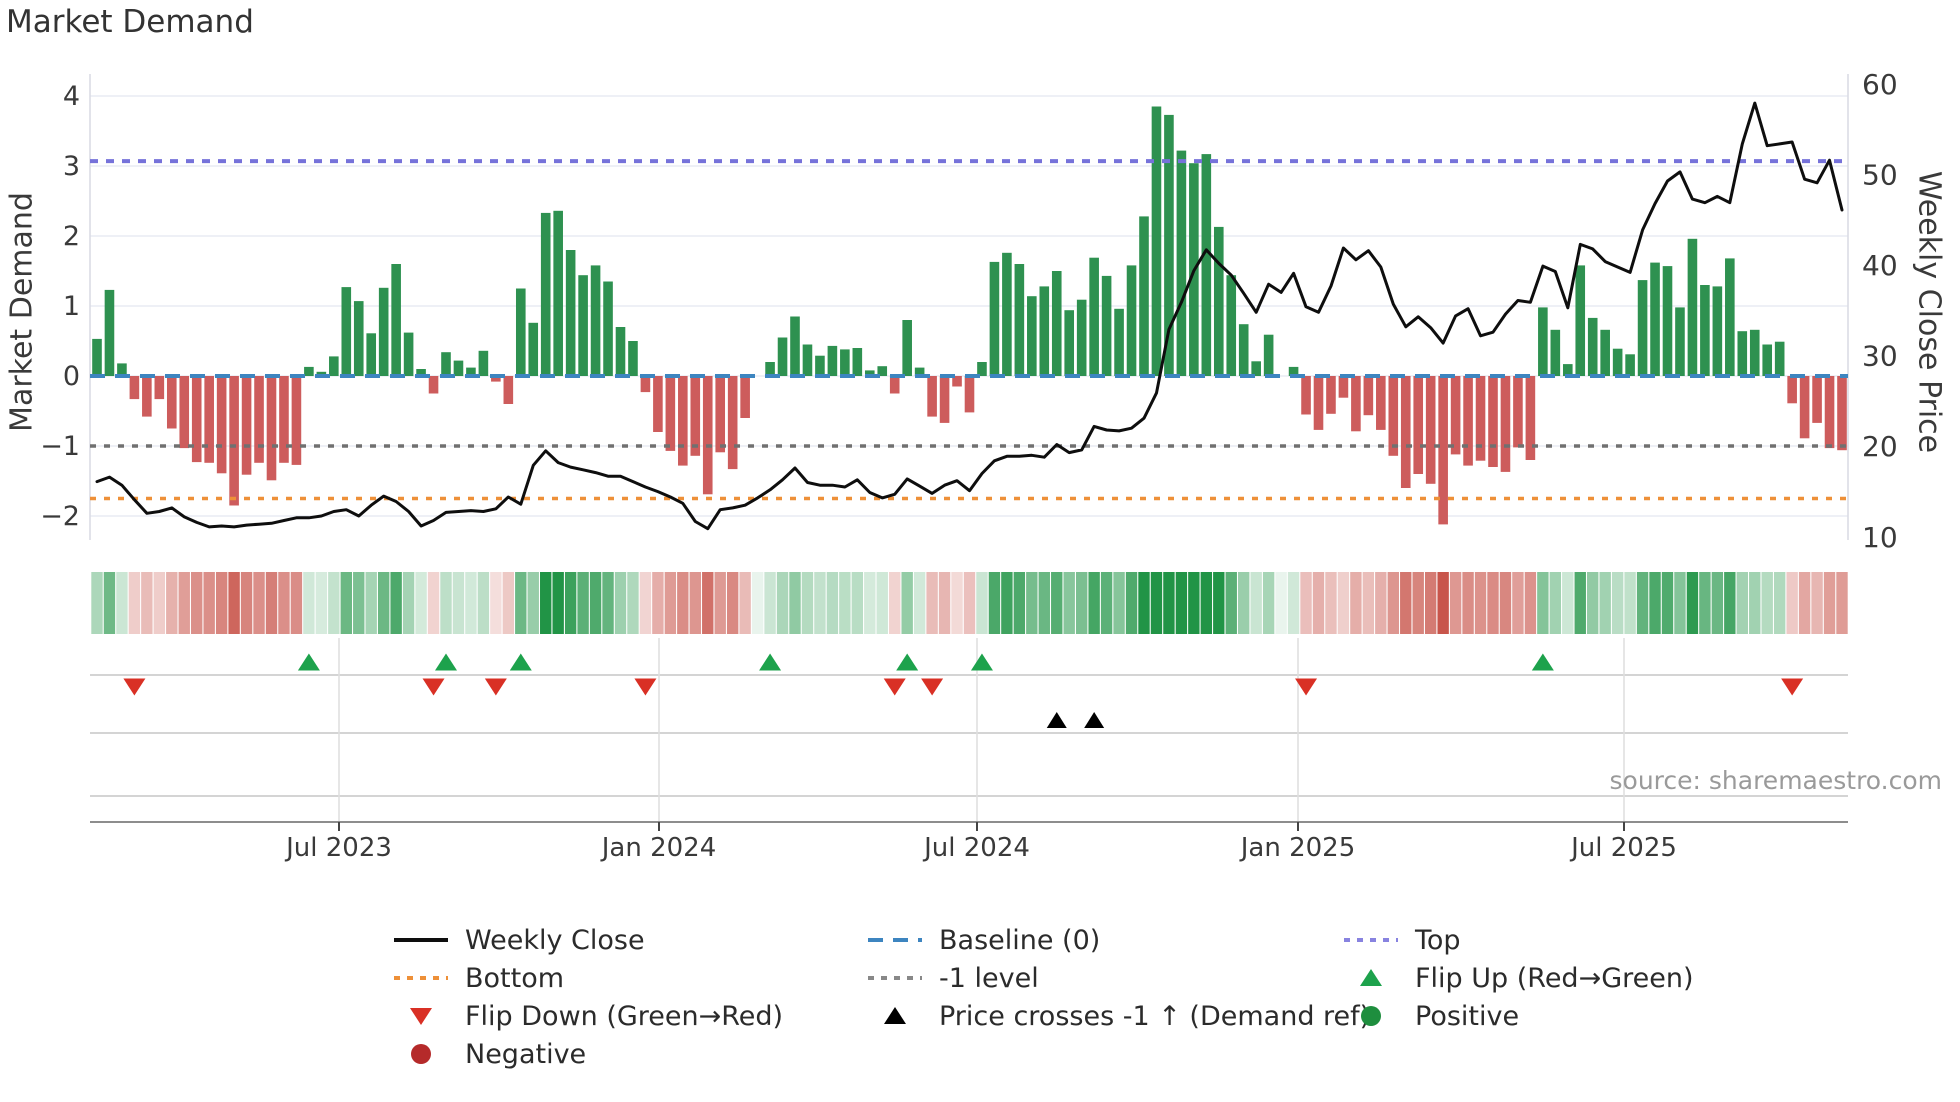 The width and height of the screenshot is (1960, 1102). Describe the element at coordinates (658, 848) in the screenshot. I see `x-axis-tick-label: Jan 2024` at that location.